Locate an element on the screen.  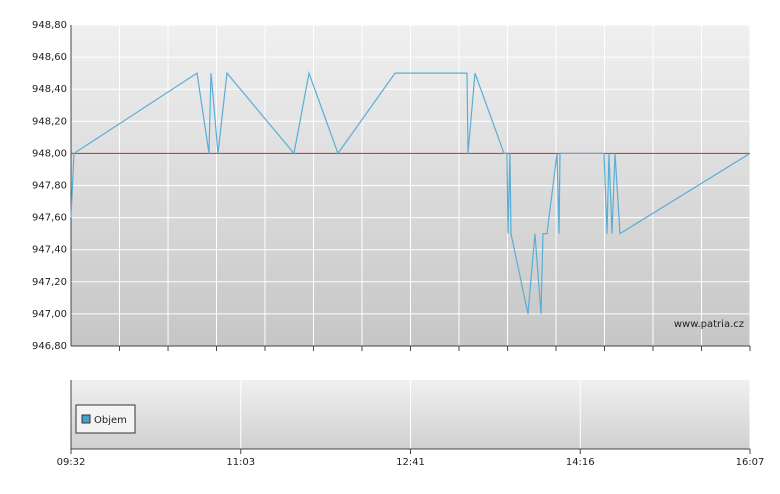
x-tick-label: 16:07 is located at coordinates (750, 462).